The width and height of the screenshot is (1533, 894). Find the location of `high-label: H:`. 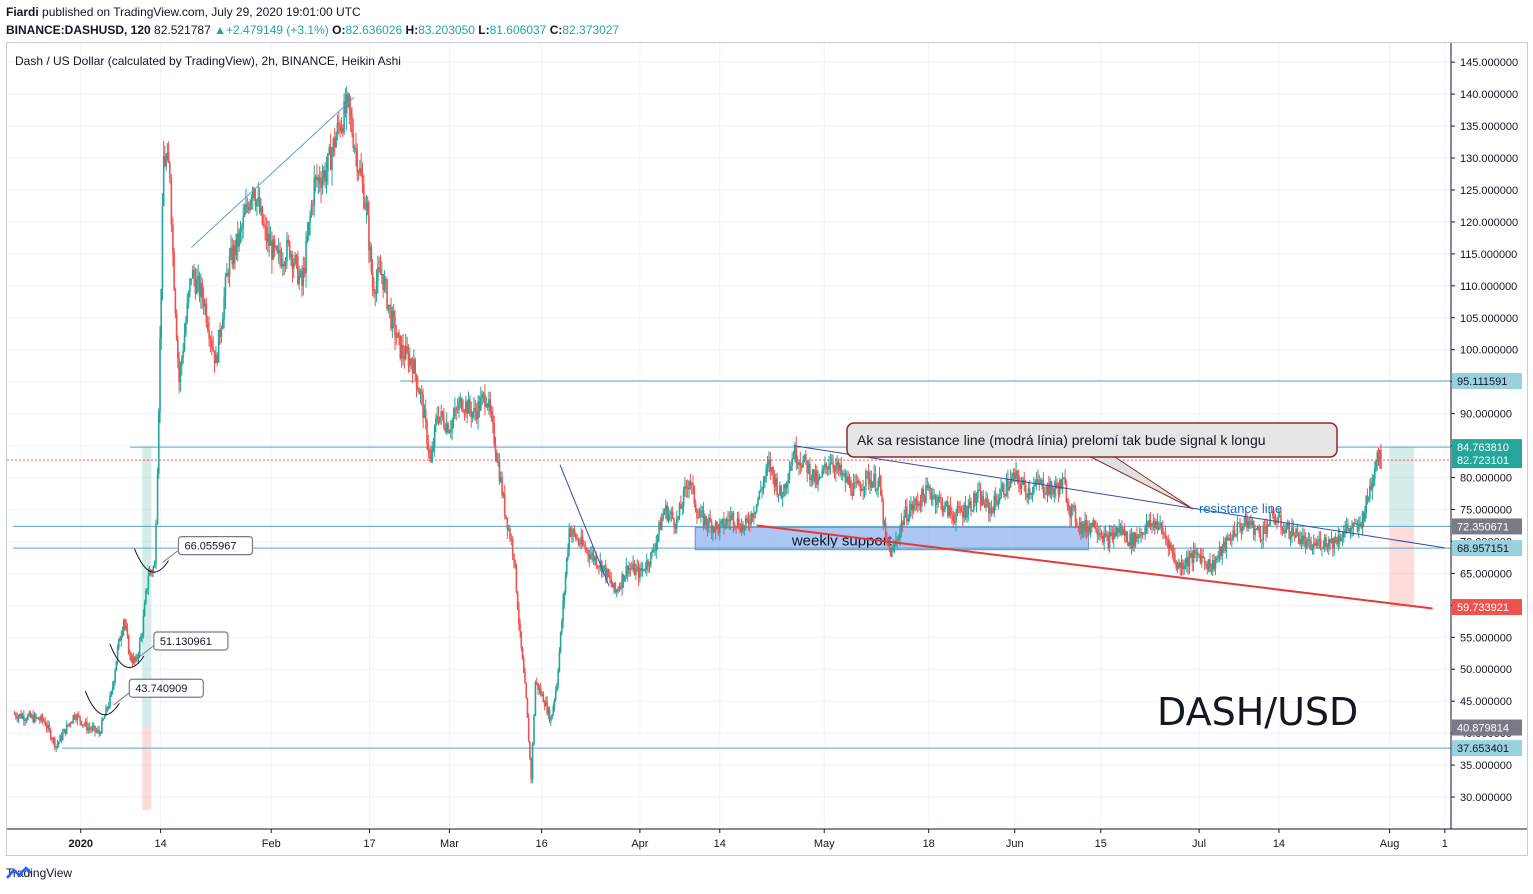

high-label: H: is located at coordinates (412, 30).